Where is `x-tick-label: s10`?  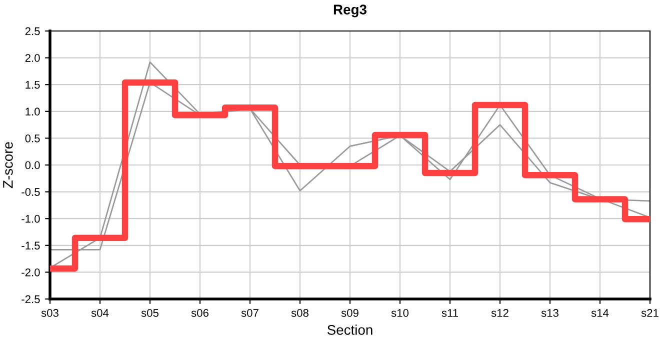 x-tick-label: s10 is located at coordinates (400, 313).